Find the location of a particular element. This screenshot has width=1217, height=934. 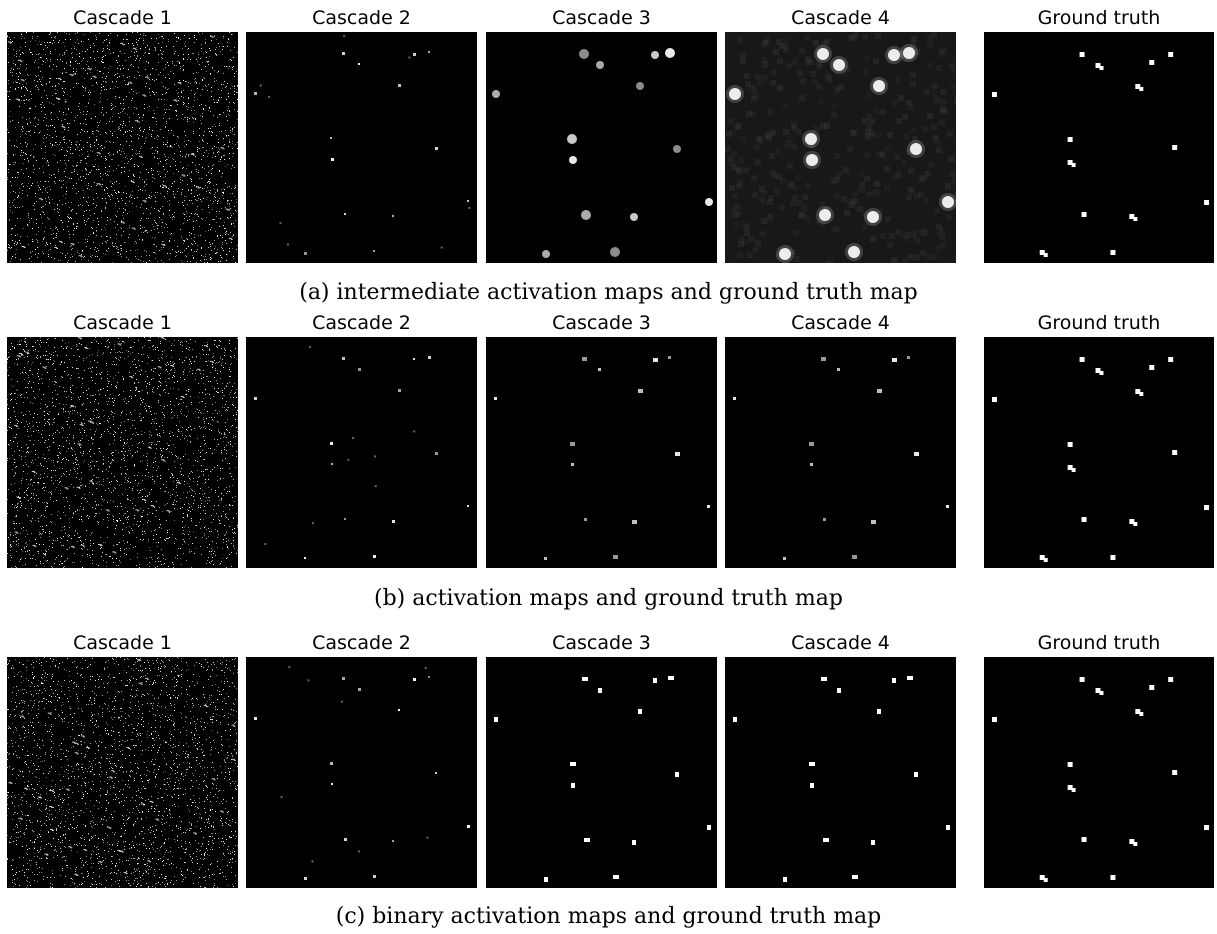

activation-map-b3 is located at coordinates (601, 452).